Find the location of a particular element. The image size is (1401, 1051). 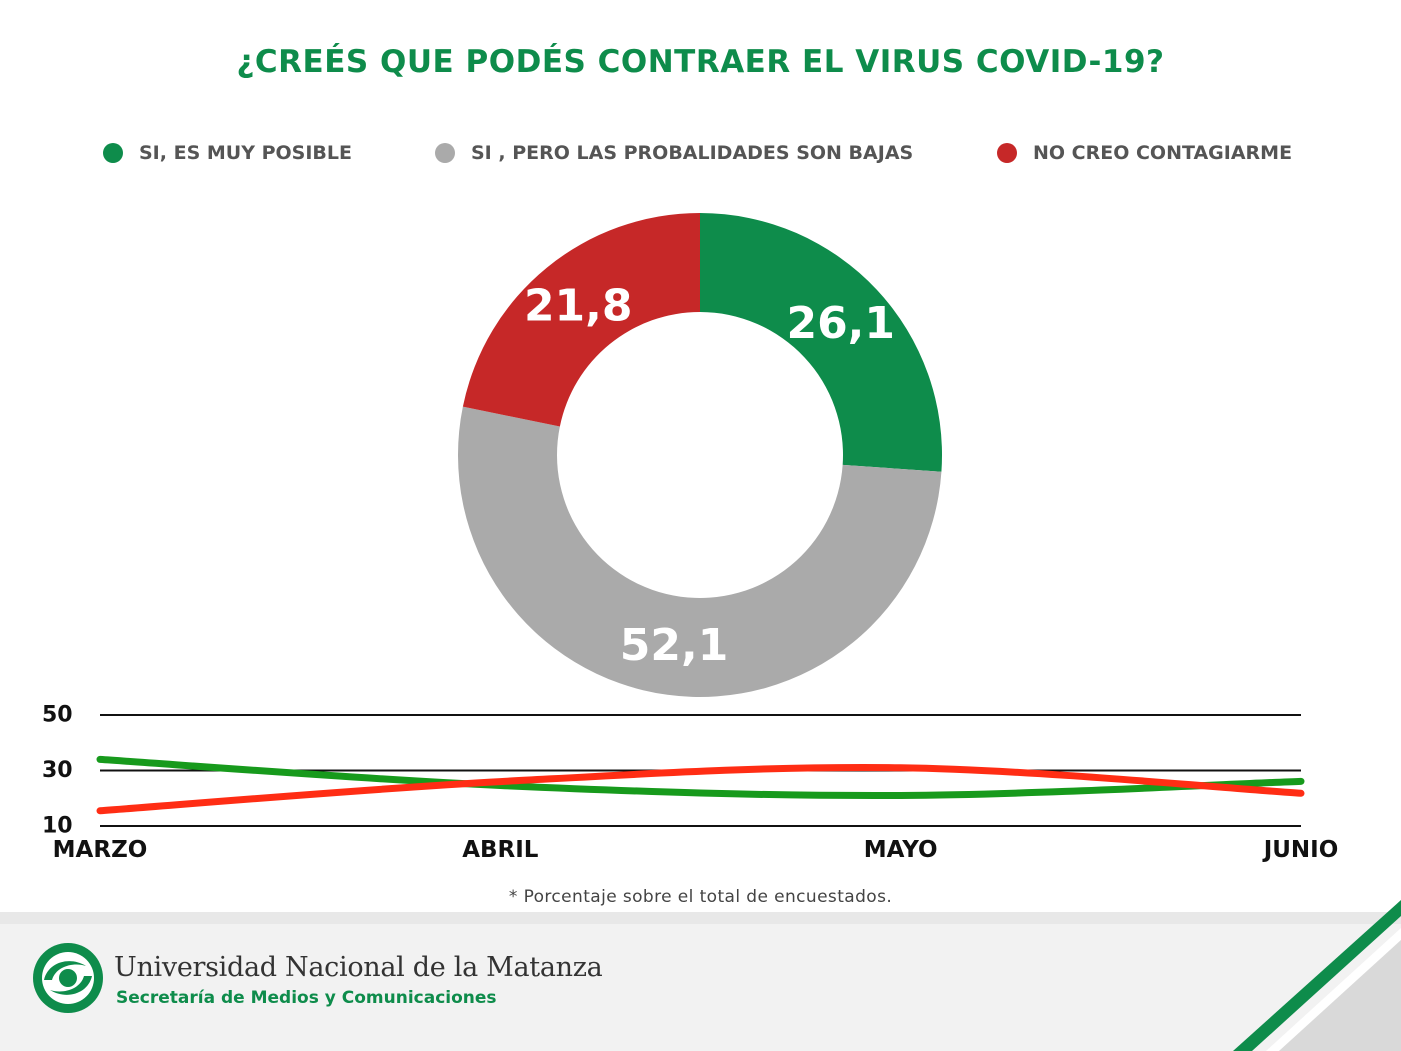

x-tick-label-0: MARZO is located at coordinates (100, 850).